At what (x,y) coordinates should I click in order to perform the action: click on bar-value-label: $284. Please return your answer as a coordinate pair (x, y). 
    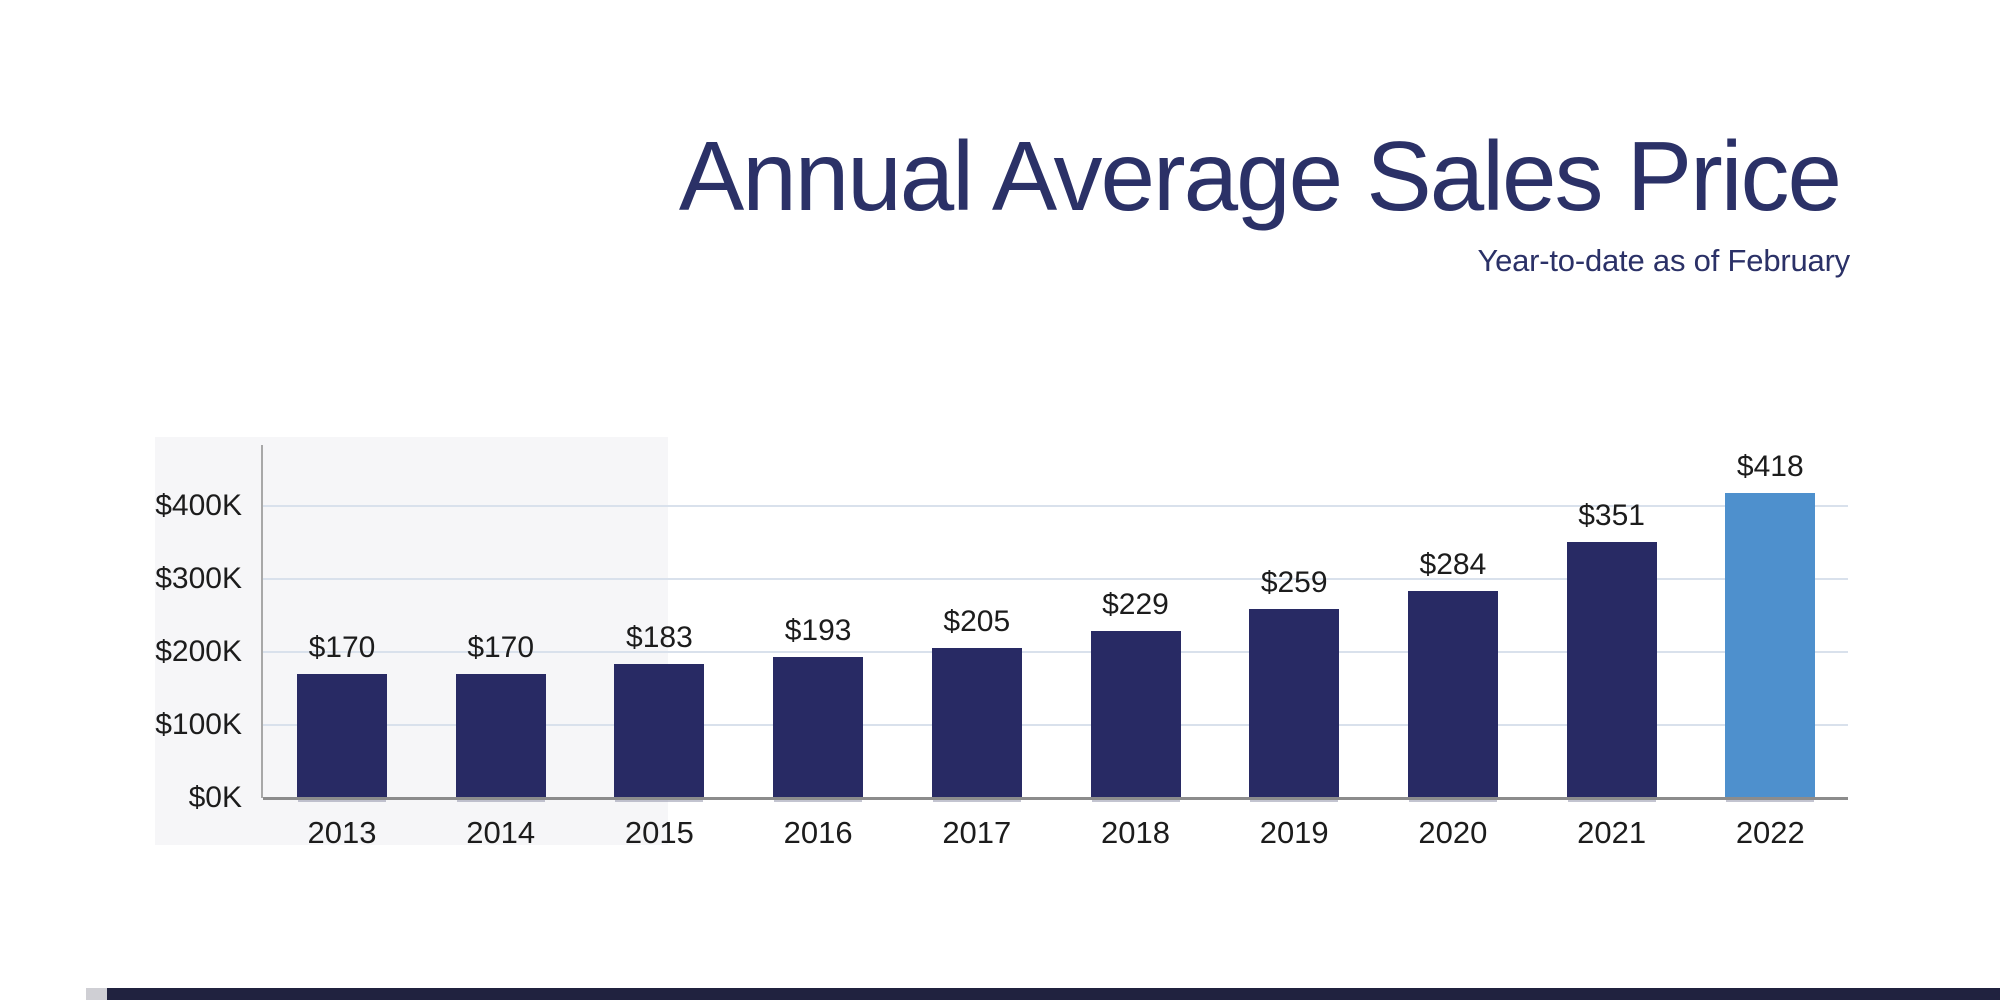
    Looking at the image, I should click on (1453, 564).